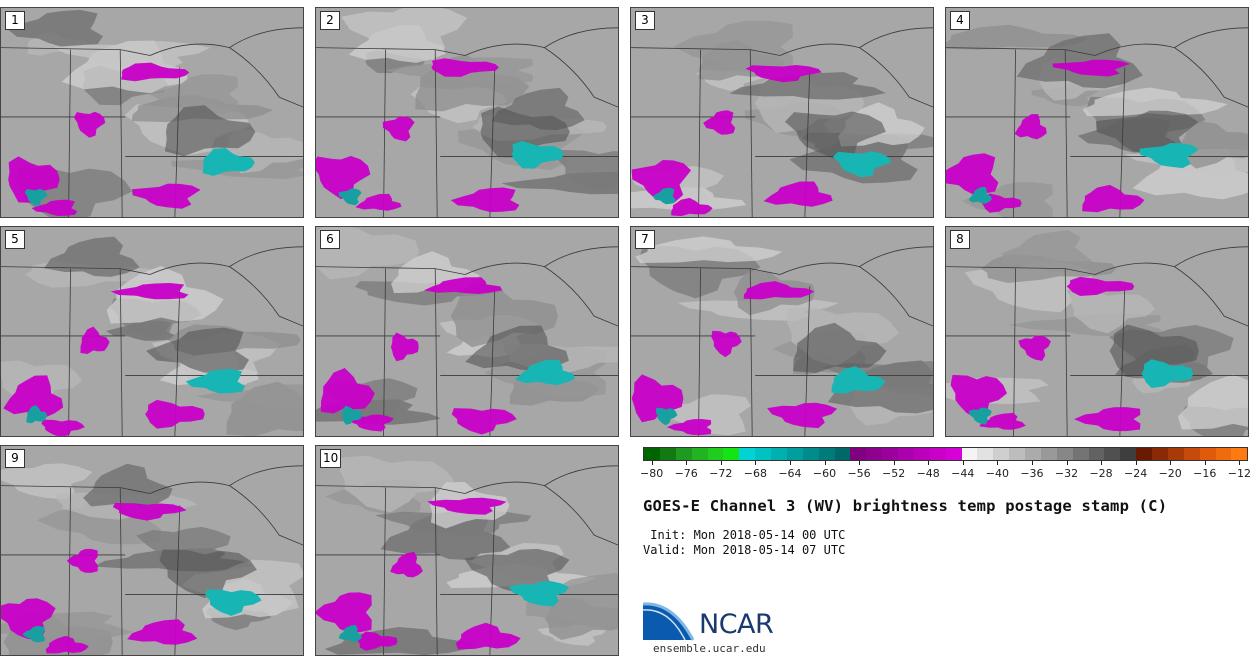 This screenshot has width=1260, height=657. I want to click on panel-number: 6, so click(330, 239).